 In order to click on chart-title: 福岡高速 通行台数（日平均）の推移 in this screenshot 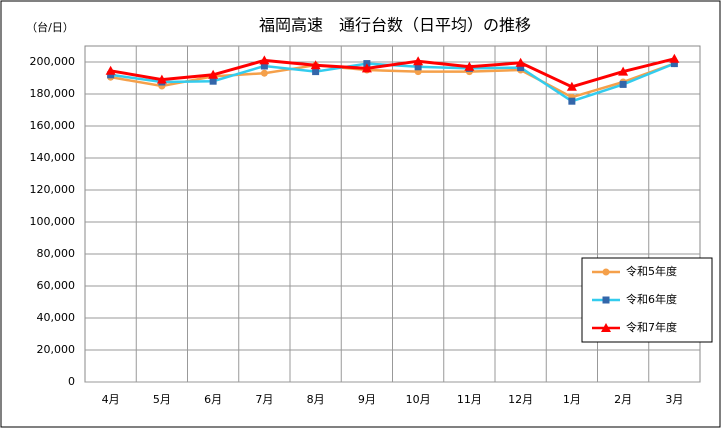, I will do `click(395, 25)`.